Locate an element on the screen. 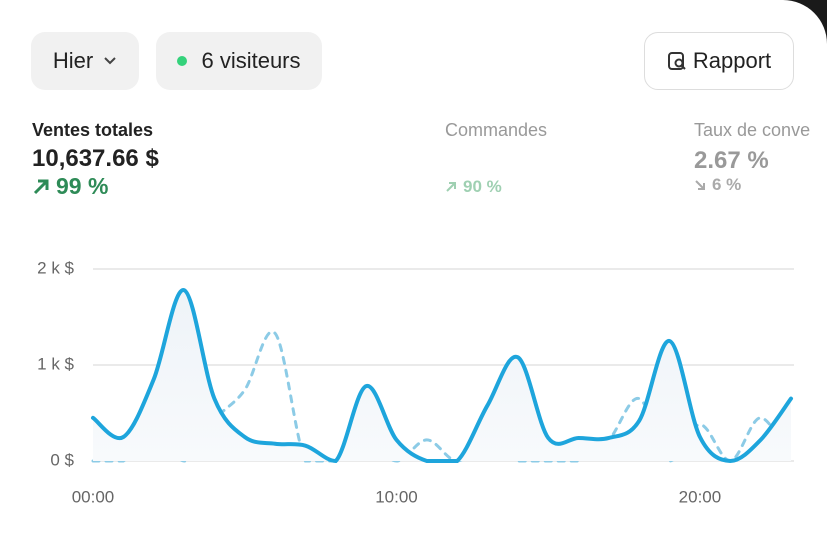 This screenshot has width=827, height=541. y-tick-label: 2 k $ is located at coordinates (55, 267).